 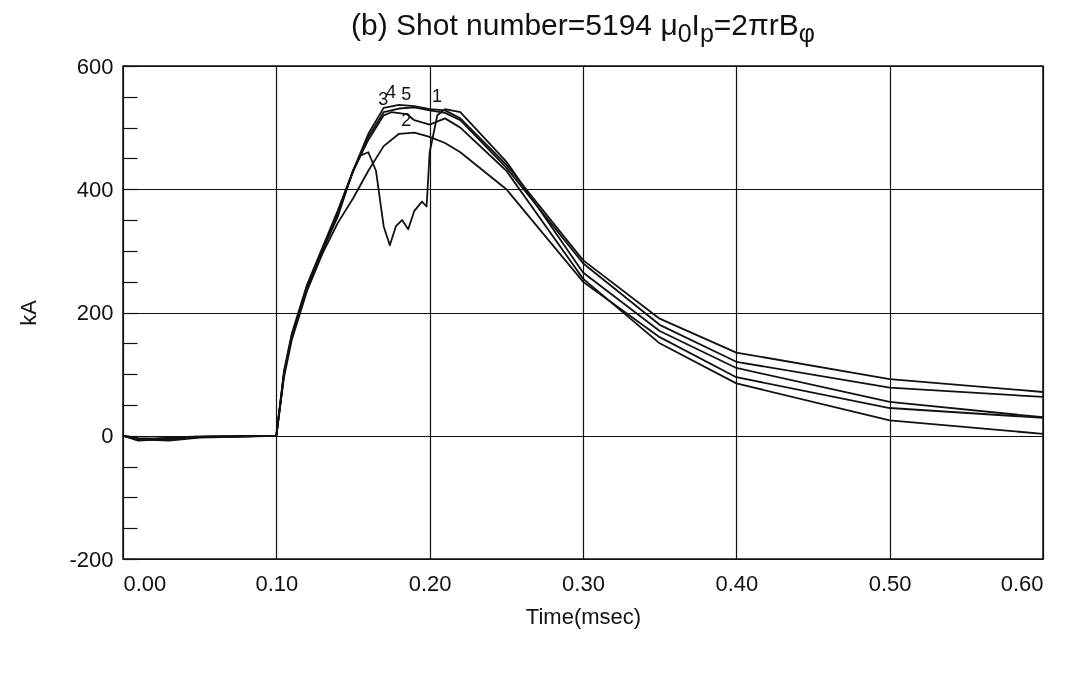 What do you see at coordinates (737, 583) in the screenshot?
I see `x-tick-label: 0.40` at bounding box center [737, 583].